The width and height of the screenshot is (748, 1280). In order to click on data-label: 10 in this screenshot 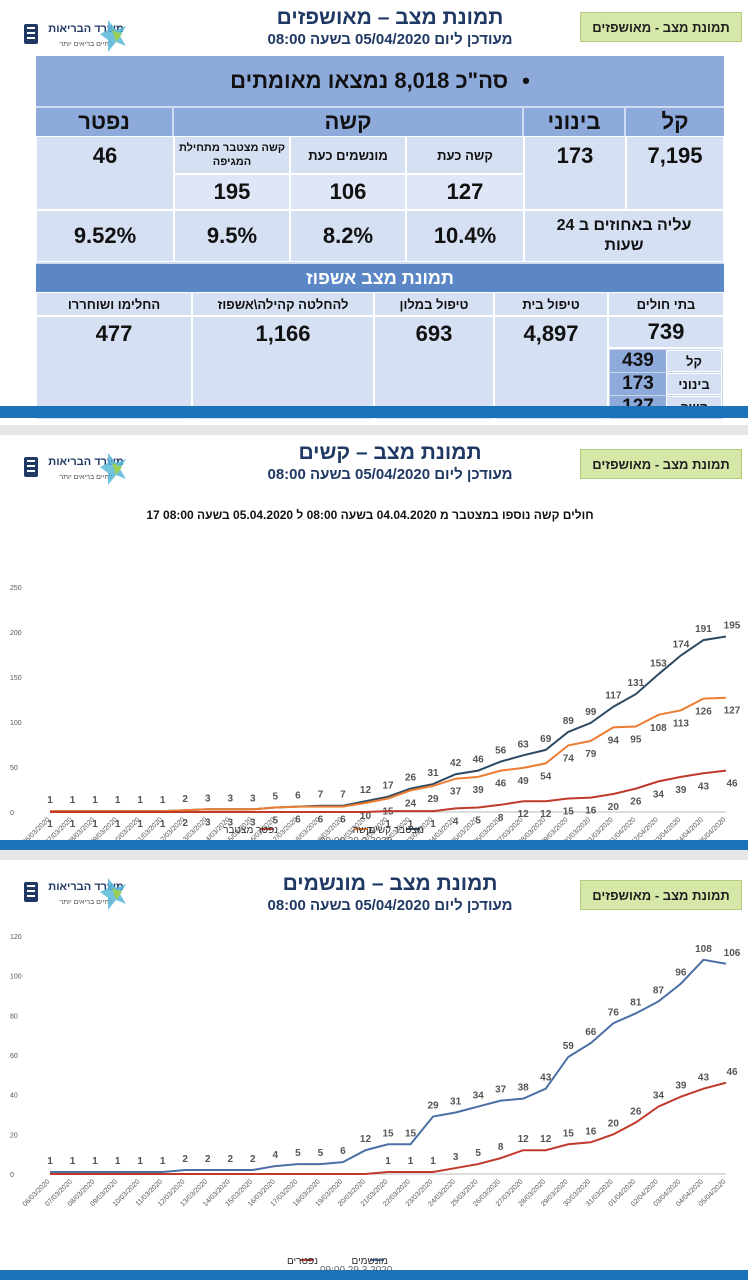, I will do `click(366, 816)`.